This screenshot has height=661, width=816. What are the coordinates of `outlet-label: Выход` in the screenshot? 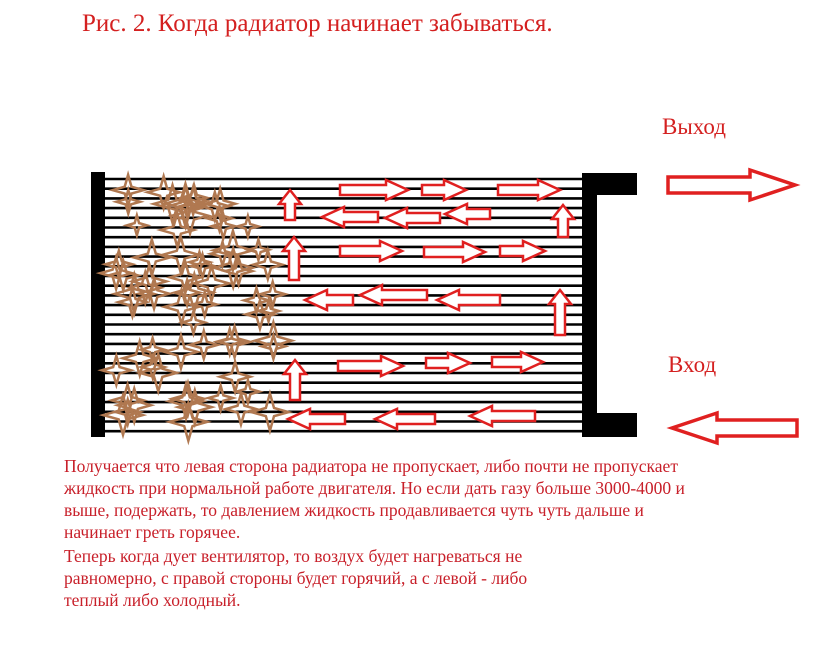 It's located at (694, 126).